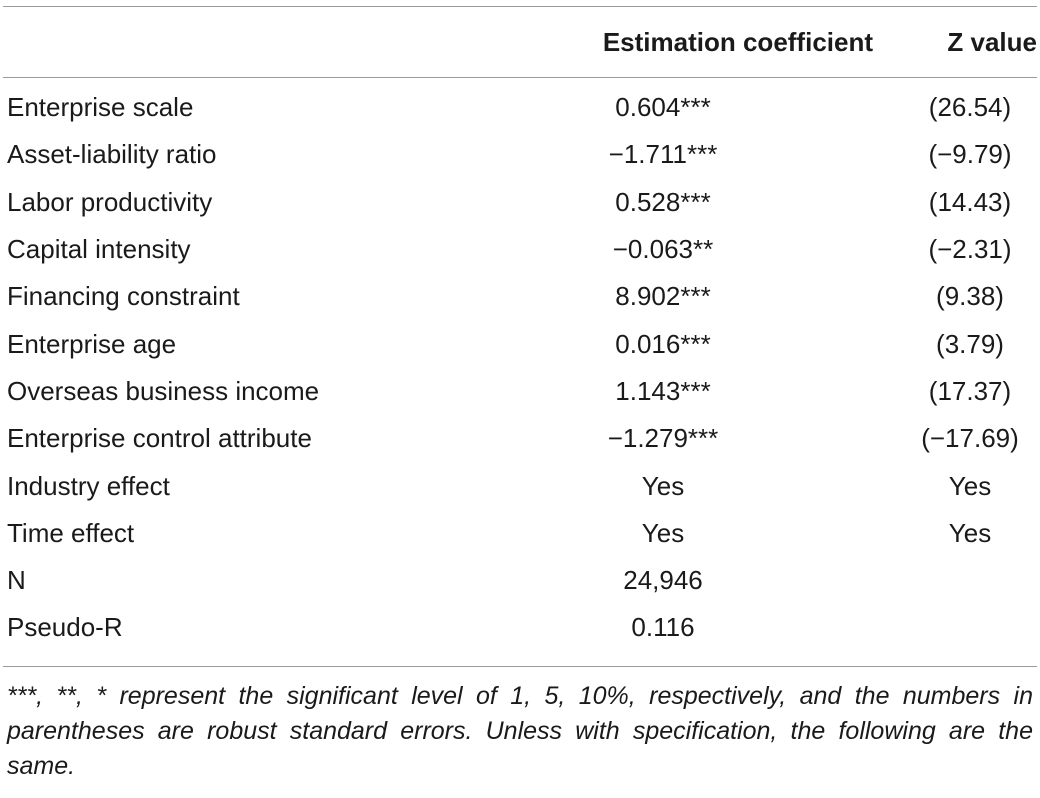  What do you see at coordinates (970, 249) in the screenshot?
I see `z-value-cell: (−2.31)` at bounding box center [970, 249].